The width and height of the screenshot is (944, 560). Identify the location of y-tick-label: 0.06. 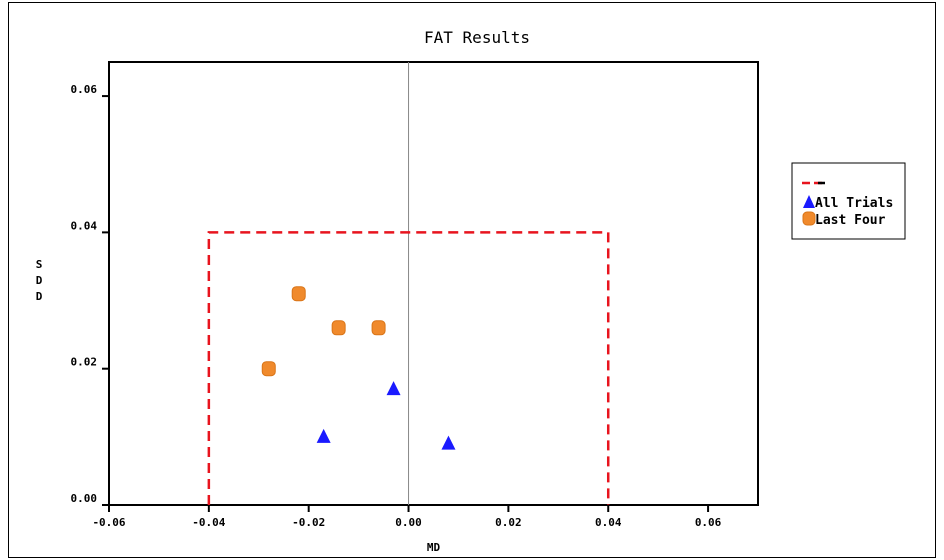
(84, 89).